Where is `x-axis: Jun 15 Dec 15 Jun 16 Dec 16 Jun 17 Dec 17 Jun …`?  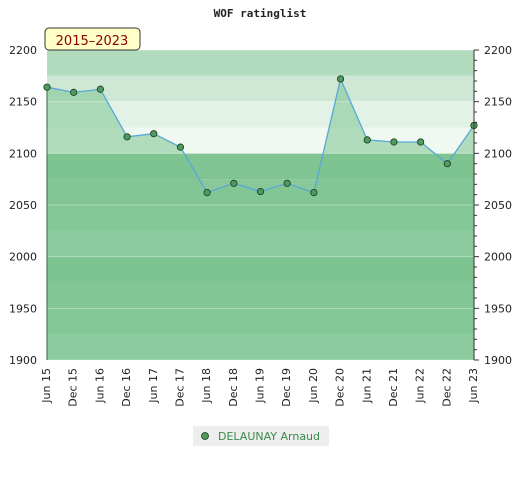
x-axis: Jun 15 Dec 15 Jun 16 Dec 16 Jun 17 Dec 17 Jun … is located at coordinates (260, 387).